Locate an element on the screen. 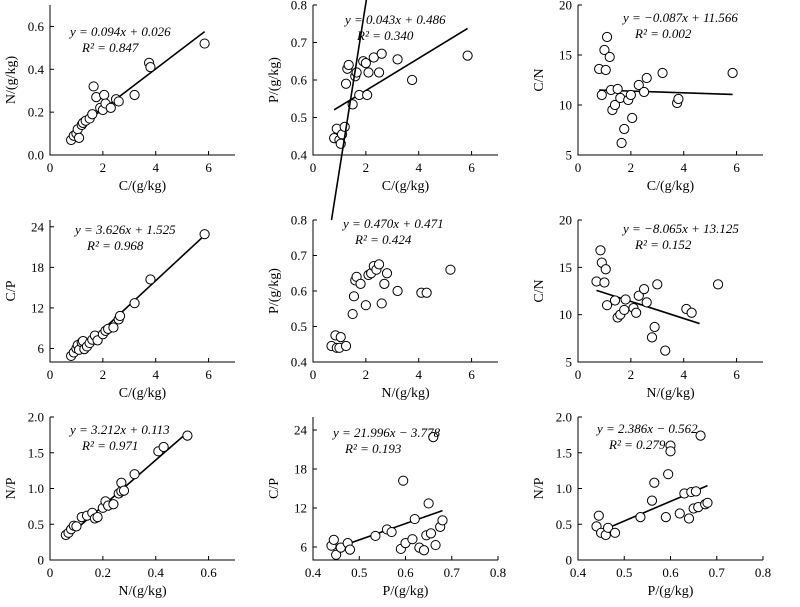 Image resolution: width=800 pixels, height=607 pixels. x-tick-label: 0.4 is located at coordinates (156, 572).